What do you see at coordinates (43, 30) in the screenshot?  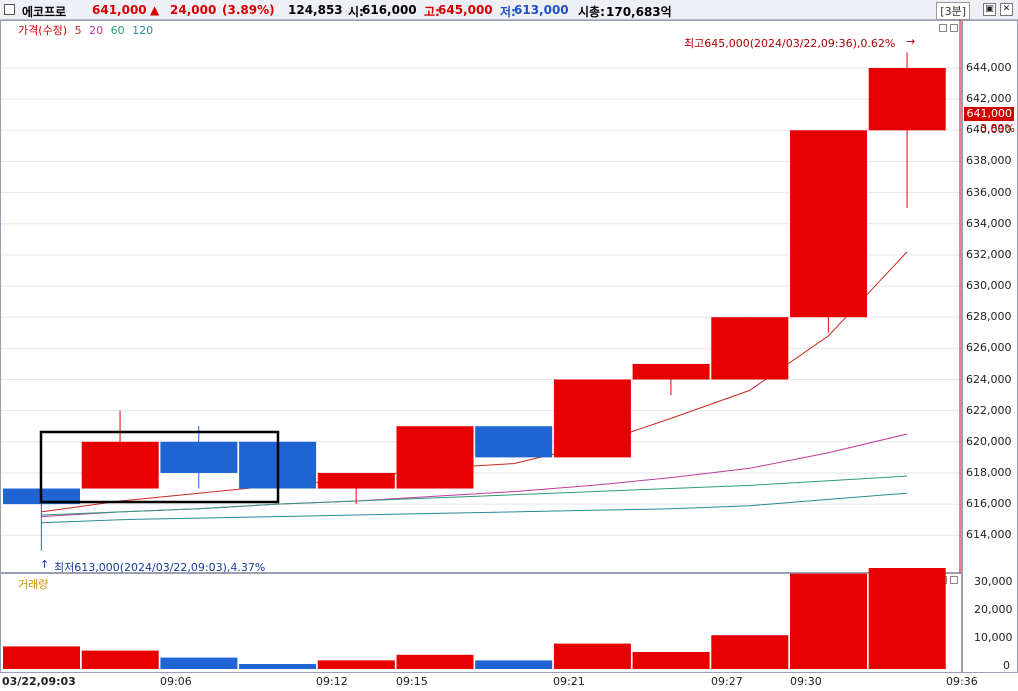 I see `price-legend-label: 가격(수정)` at bounding box center [43, 30].